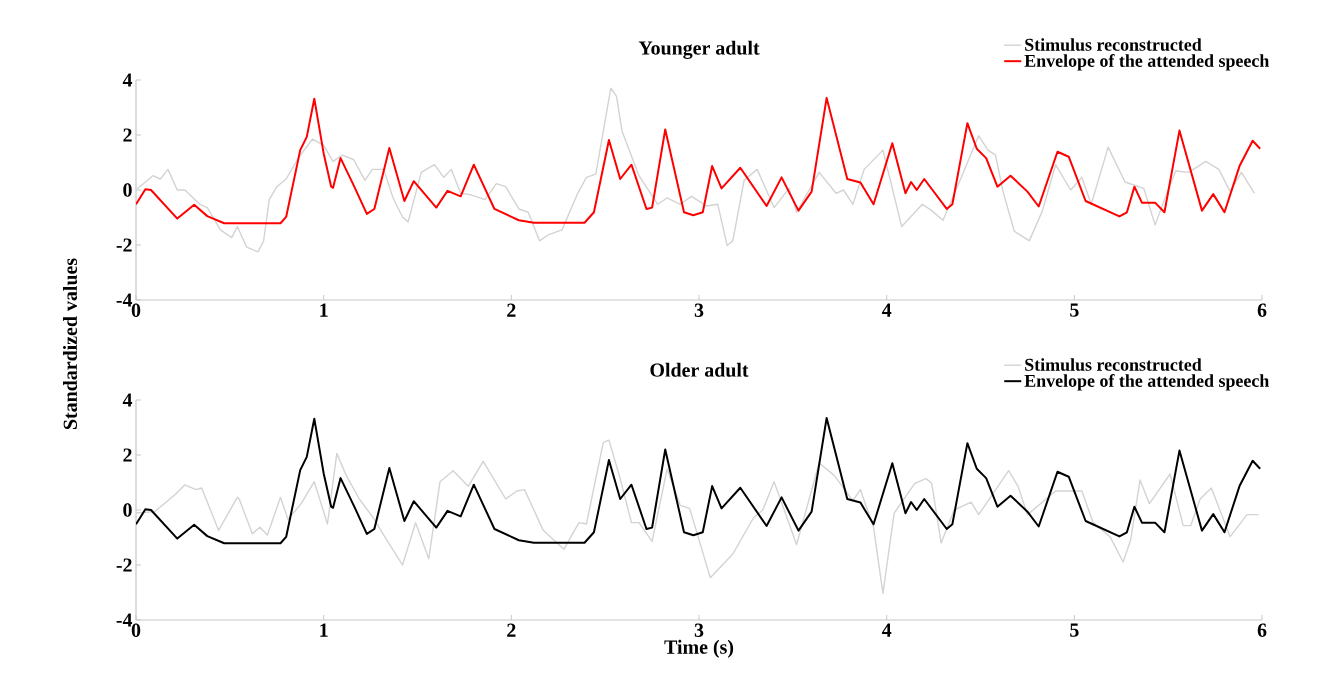 The image size is (1337, 687). What do you see at coordinates (699, 369) in the screenshot?
I see `chart-title: Older adult` at bounding box center [699, 369].